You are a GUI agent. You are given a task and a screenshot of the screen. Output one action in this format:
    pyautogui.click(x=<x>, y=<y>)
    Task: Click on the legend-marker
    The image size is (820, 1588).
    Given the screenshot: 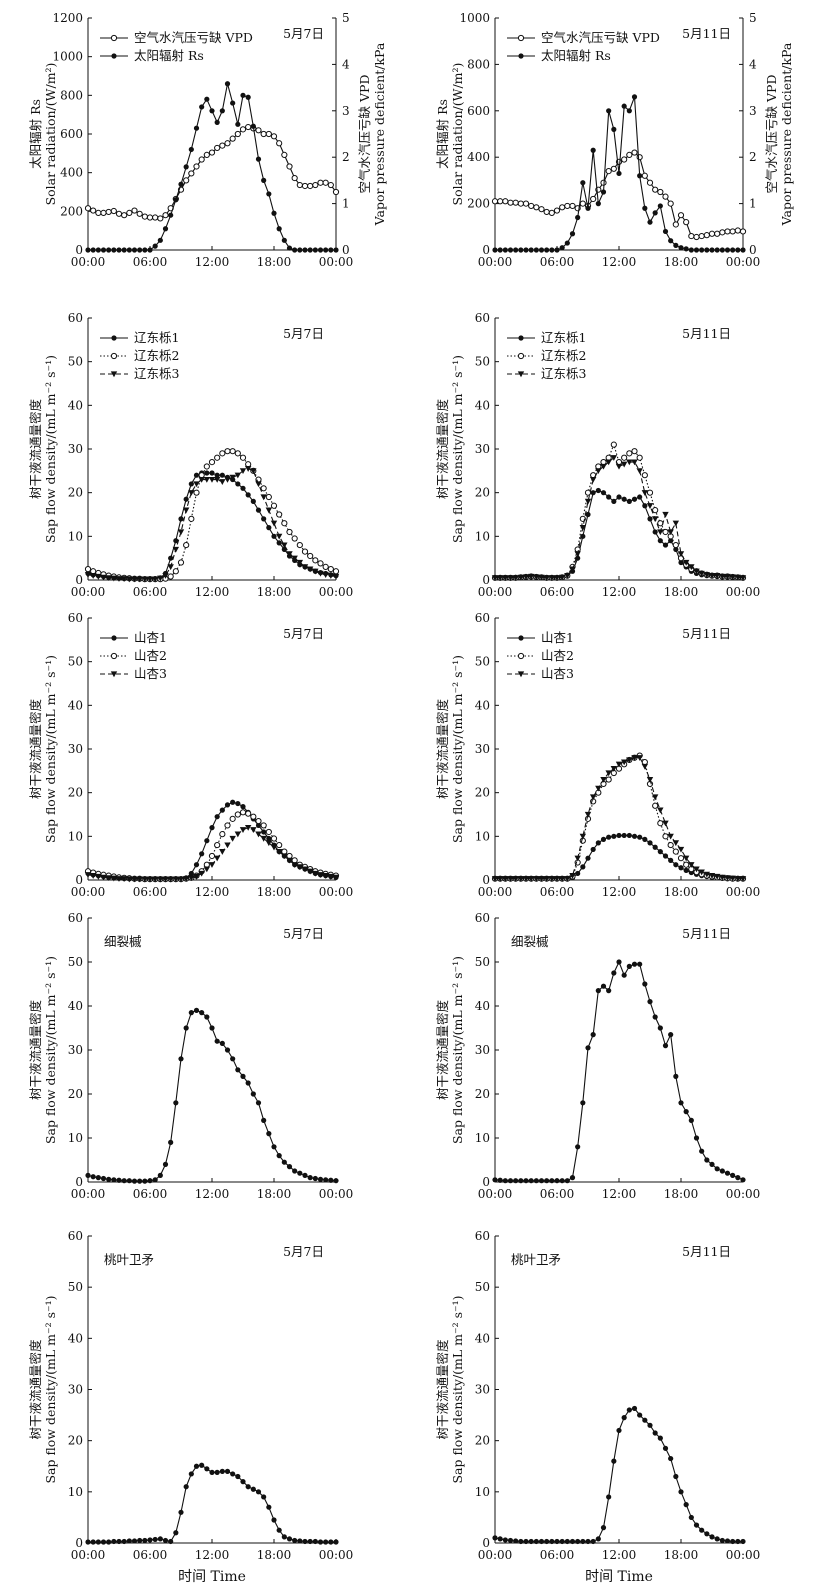 What is the action you would take?
    pyautogui.click(x=521, y=674)
    